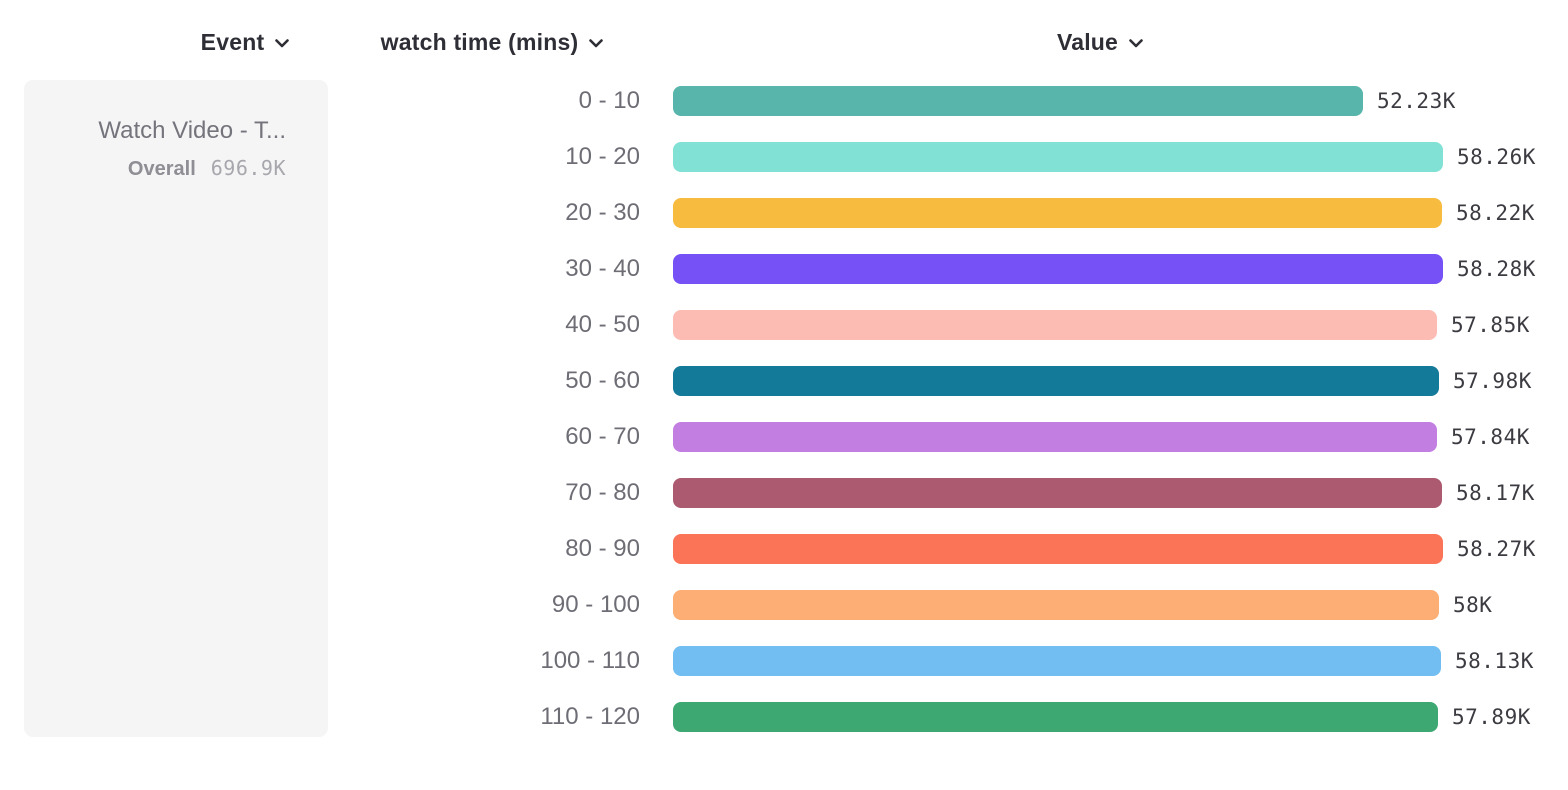 The image size is (1568, 790). I want to click on chart-row: 60 - 70 57.84K, so click(784, 437).